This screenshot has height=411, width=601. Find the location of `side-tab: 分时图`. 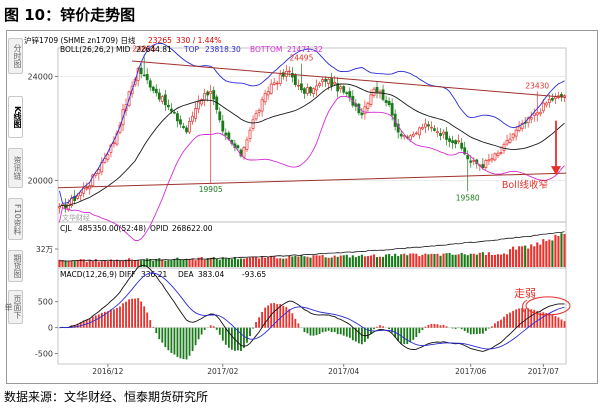

side-tab: 分时图 is located at coordinates (15, 56).